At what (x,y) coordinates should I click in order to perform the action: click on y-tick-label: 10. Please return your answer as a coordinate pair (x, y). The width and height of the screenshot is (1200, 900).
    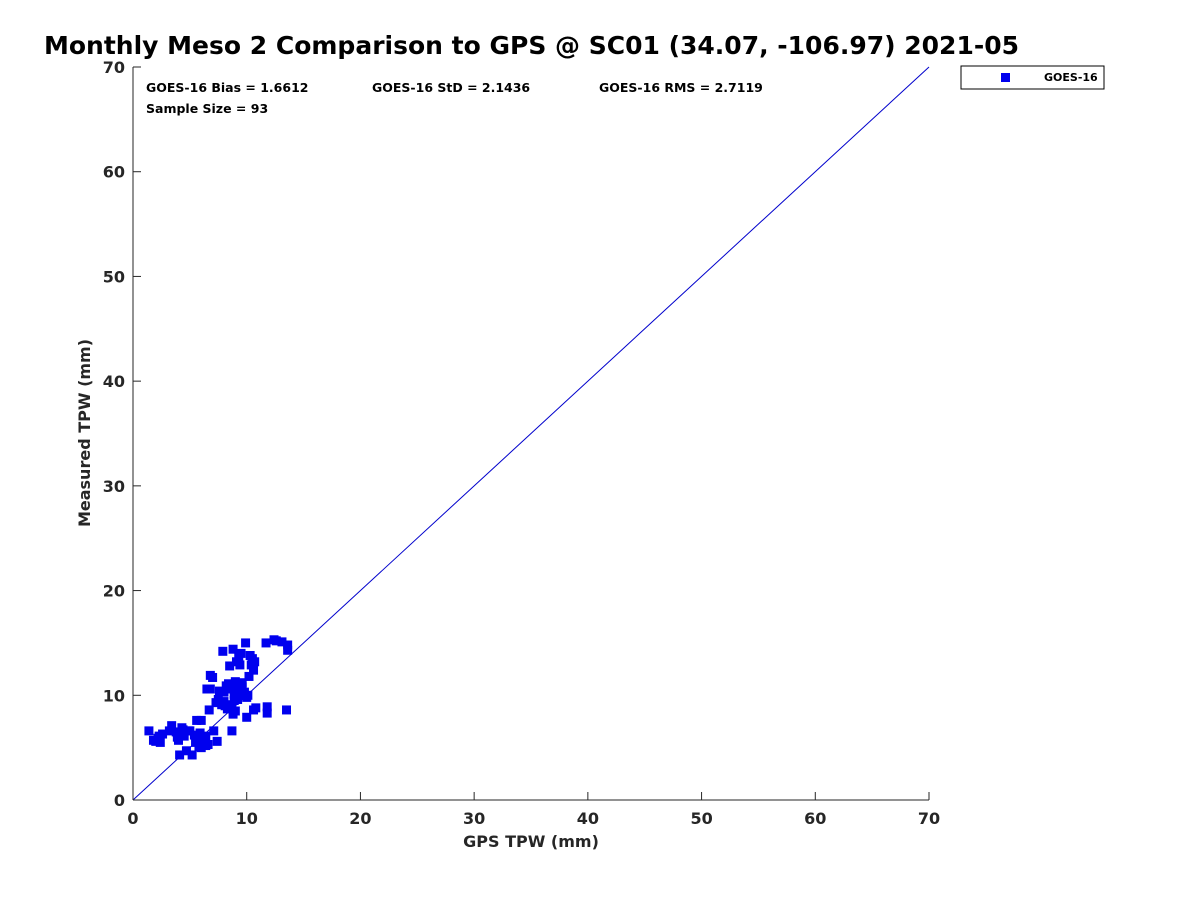
    Looking at the image, I should click on (114, 695).